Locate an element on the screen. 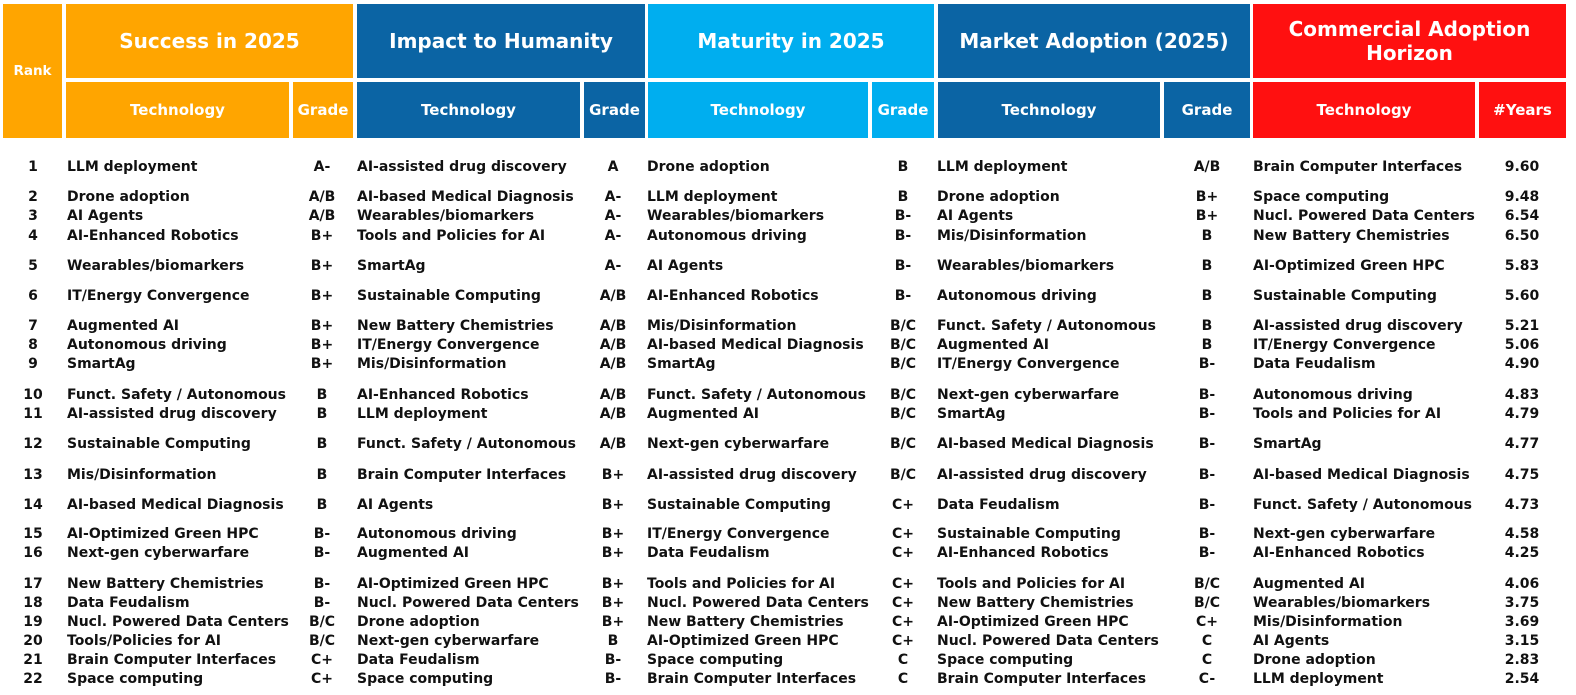  maturity-technology-cell: Wearables/biomarkers is located at coordinates (736, 216).